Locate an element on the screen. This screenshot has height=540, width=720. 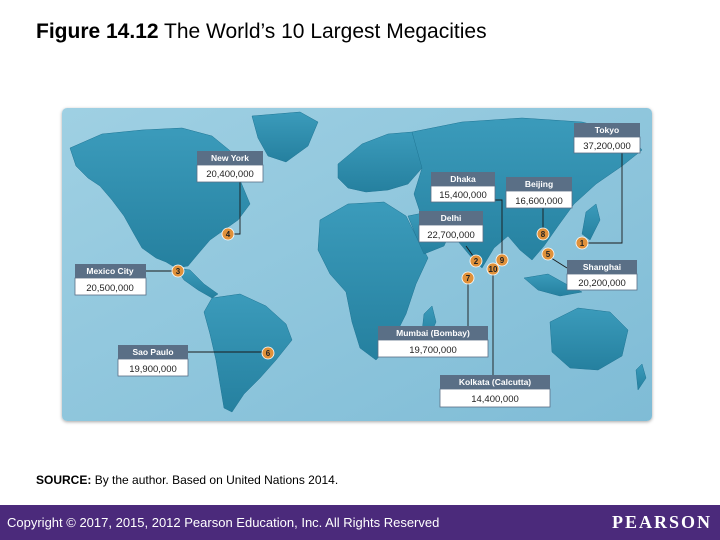
marker-sao-paulo: 6 is located at coordinates (268, 353).